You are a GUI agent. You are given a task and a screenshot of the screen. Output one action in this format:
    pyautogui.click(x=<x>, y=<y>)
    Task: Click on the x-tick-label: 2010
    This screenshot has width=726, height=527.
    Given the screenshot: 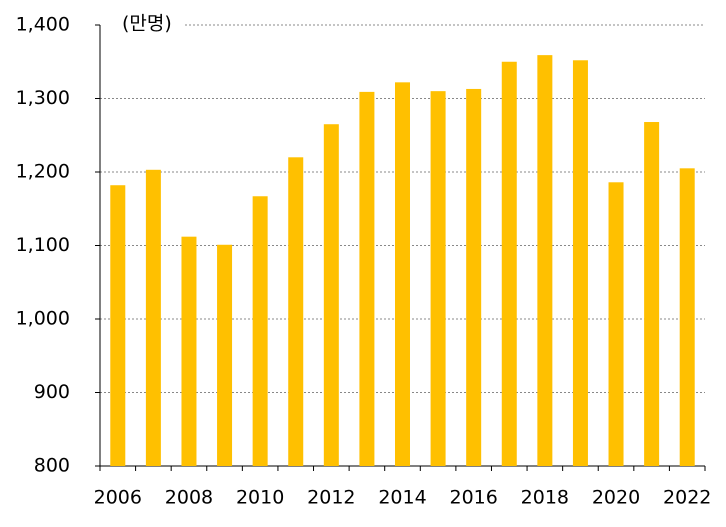 What is the action you would take?
    pyautogui.click(x=260, y=498)
    